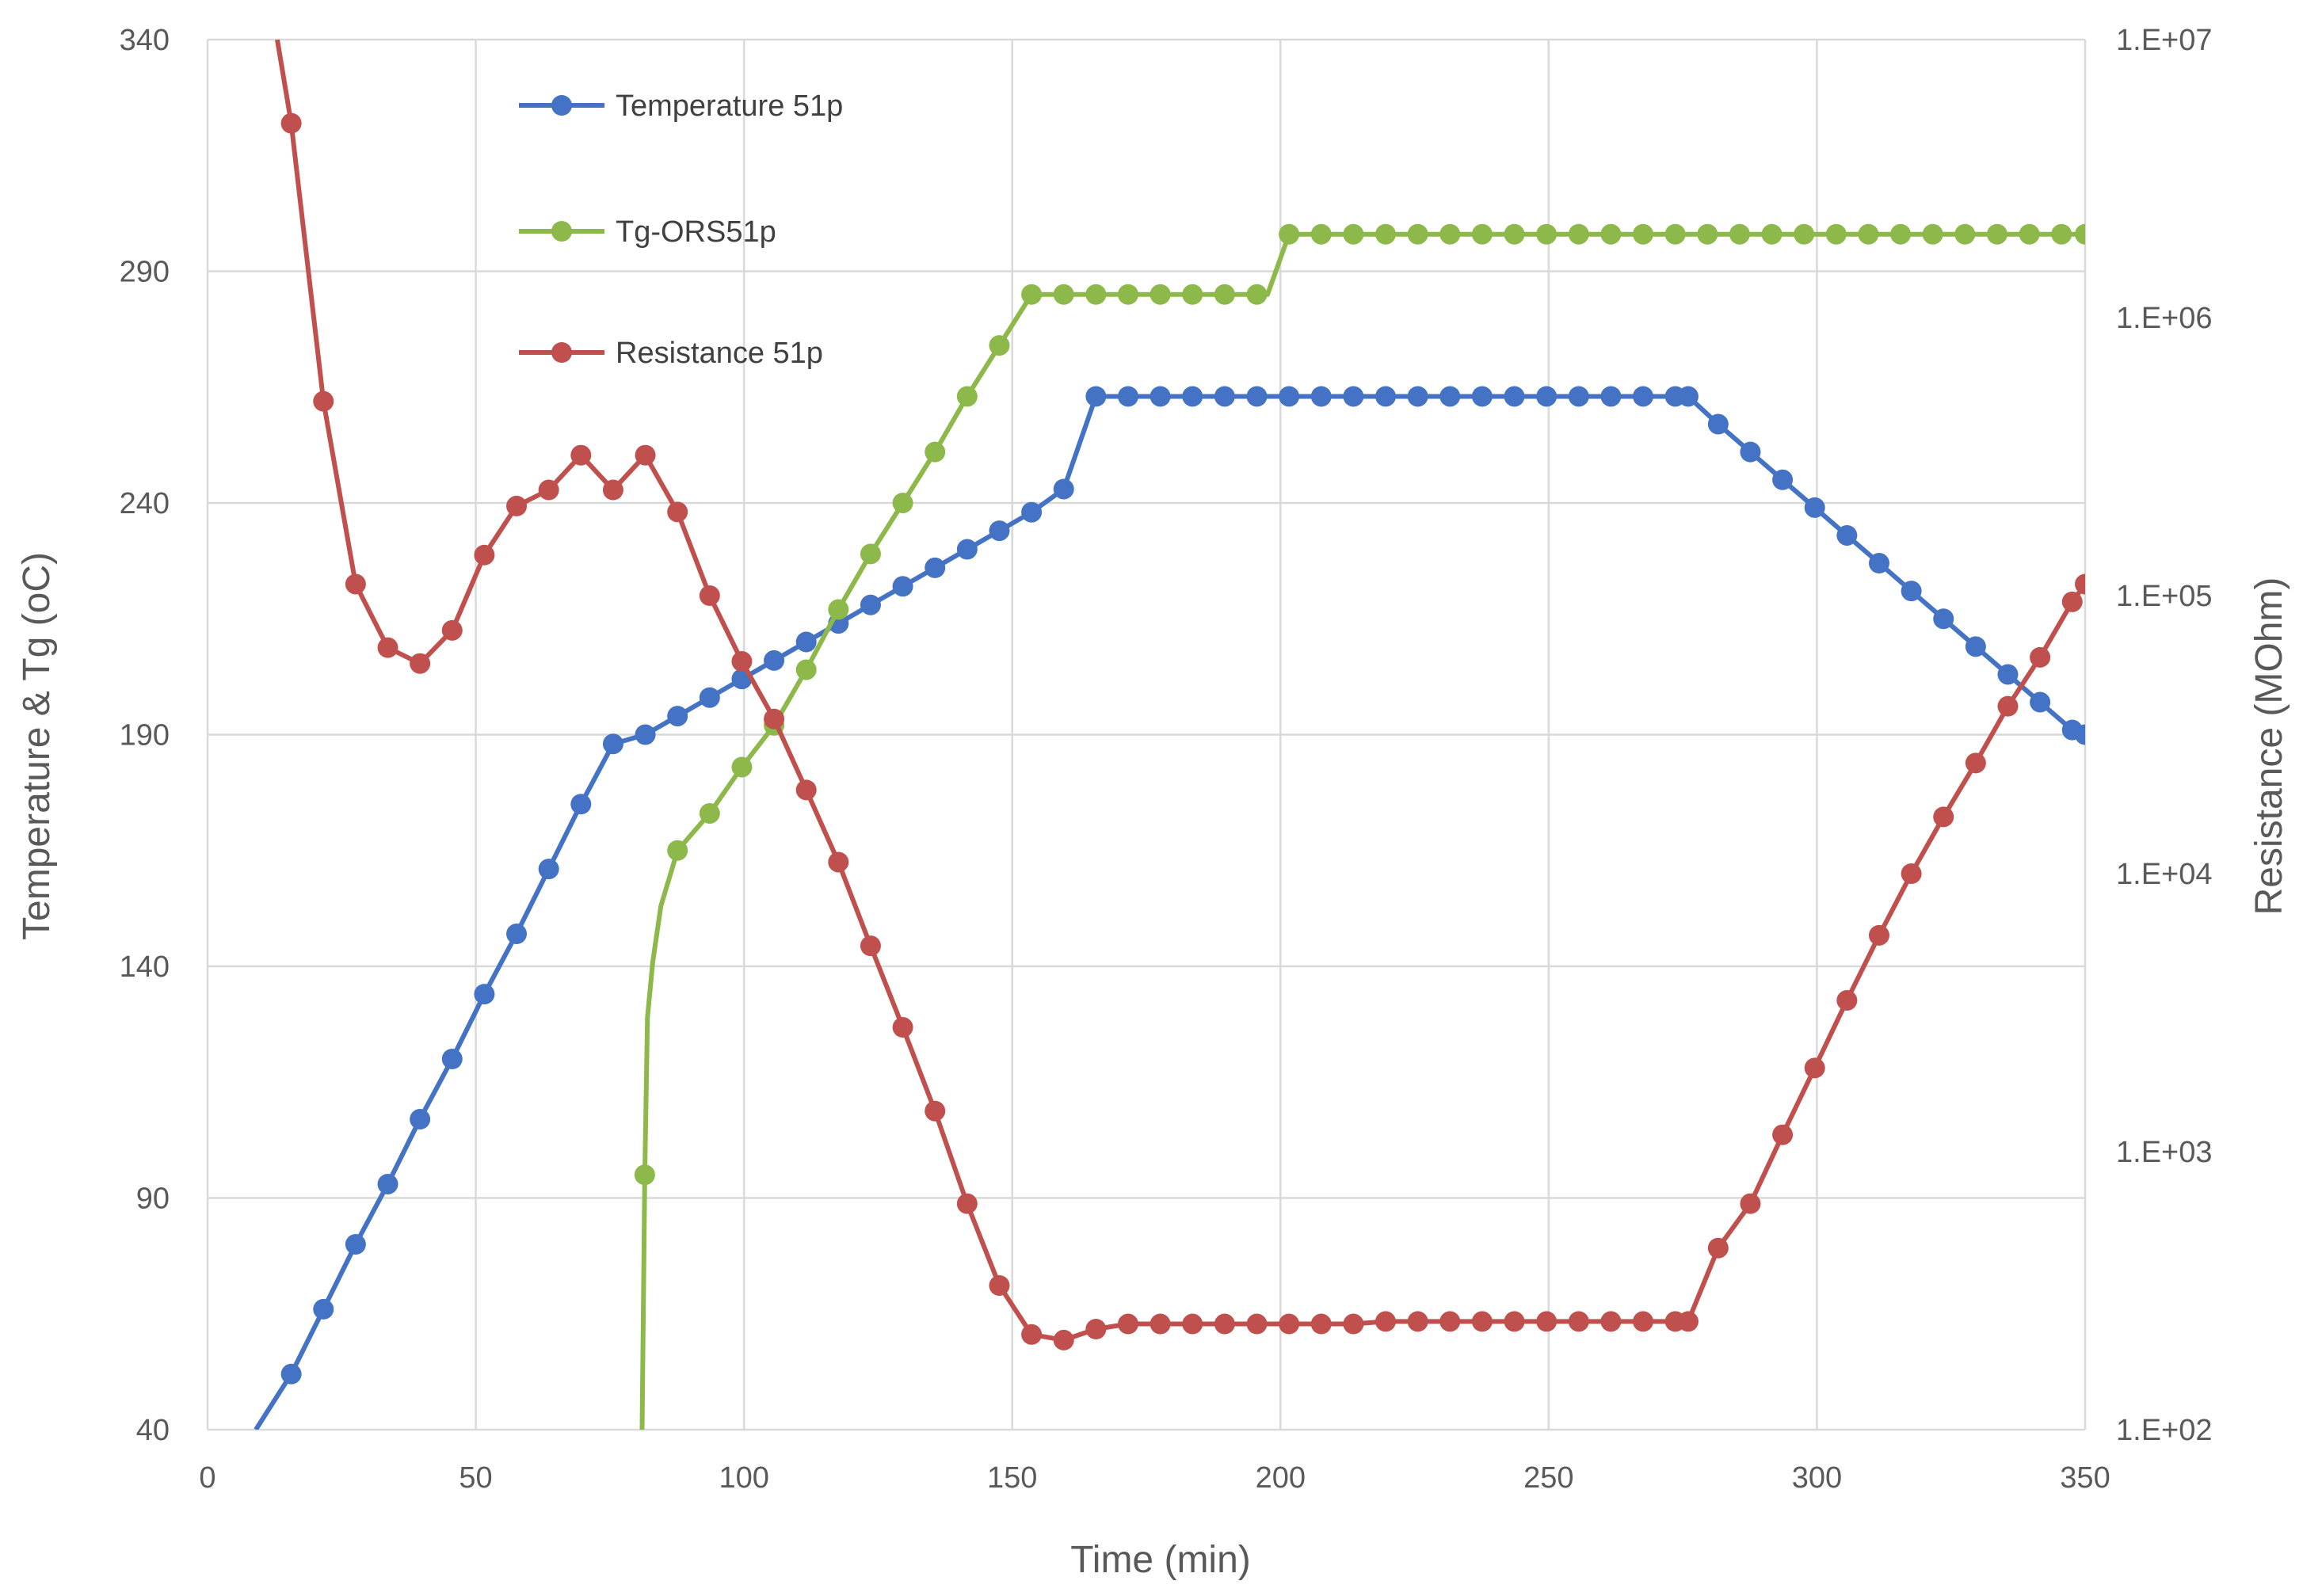 The height and width of the screenshot is (1596, 2322). I want to click on x-tick-label: 300, so click(1817, 1478).